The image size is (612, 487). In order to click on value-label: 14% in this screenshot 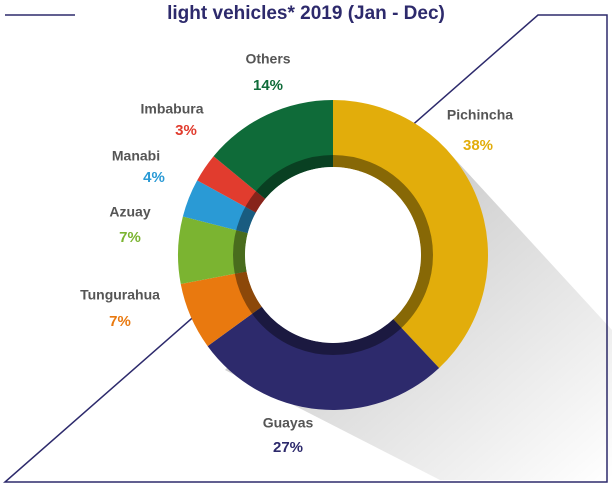, I will do `click(268, 85)`.